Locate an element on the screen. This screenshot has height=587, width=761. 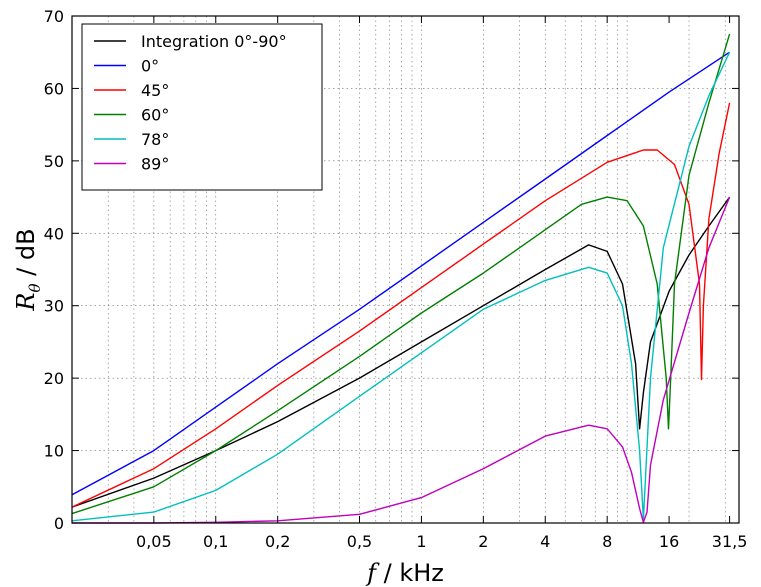
x-tick-label: 8 is located at coordinates (607, 541).